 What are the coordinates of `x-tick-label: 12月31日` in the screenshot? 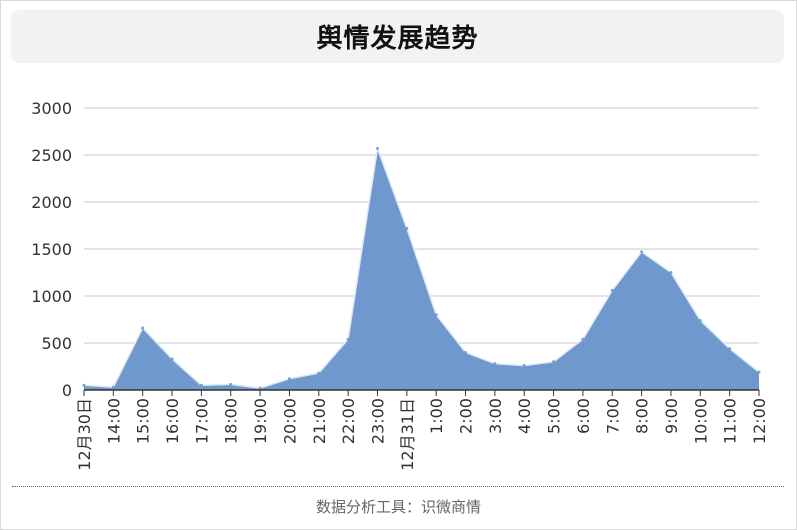 It's located at (407, 434).